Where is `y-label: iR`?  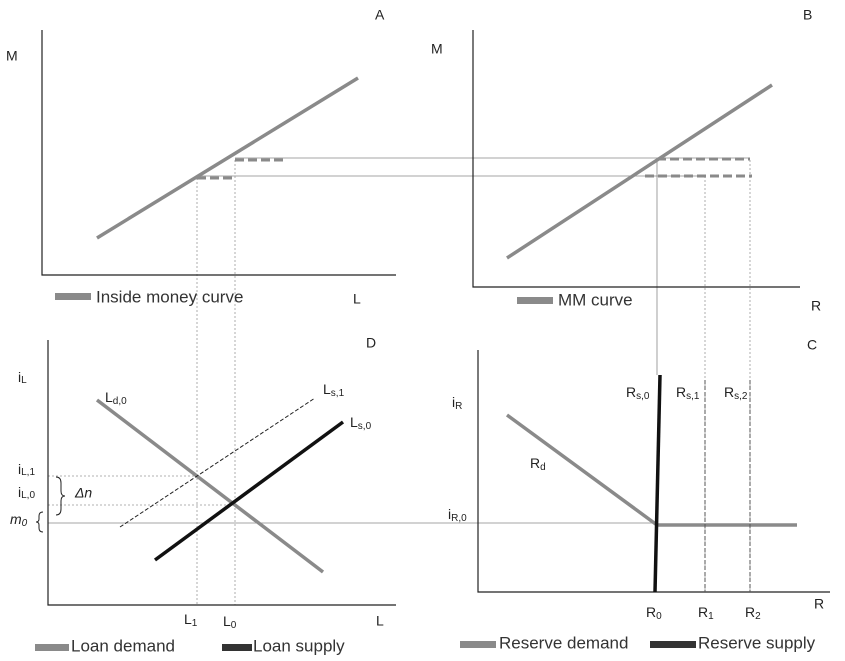 y-label: iR is located at coordinates (457, 403).